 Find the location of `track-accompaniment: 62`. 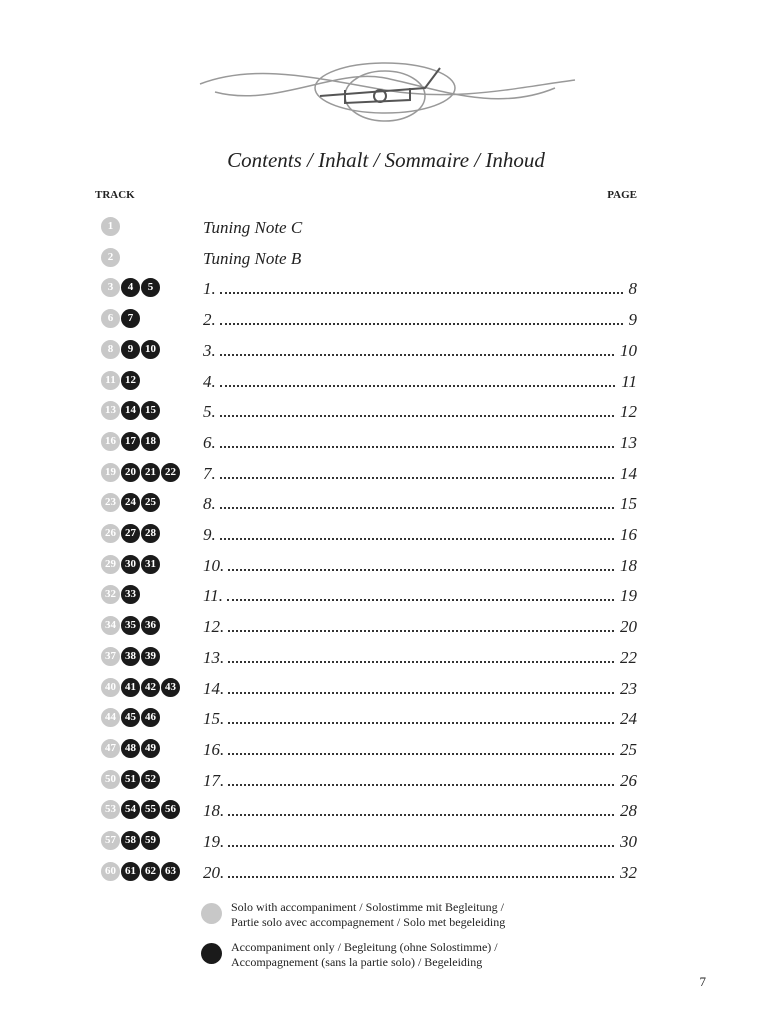

track-accompaniment: 62 is located at coordinates (150, 871).